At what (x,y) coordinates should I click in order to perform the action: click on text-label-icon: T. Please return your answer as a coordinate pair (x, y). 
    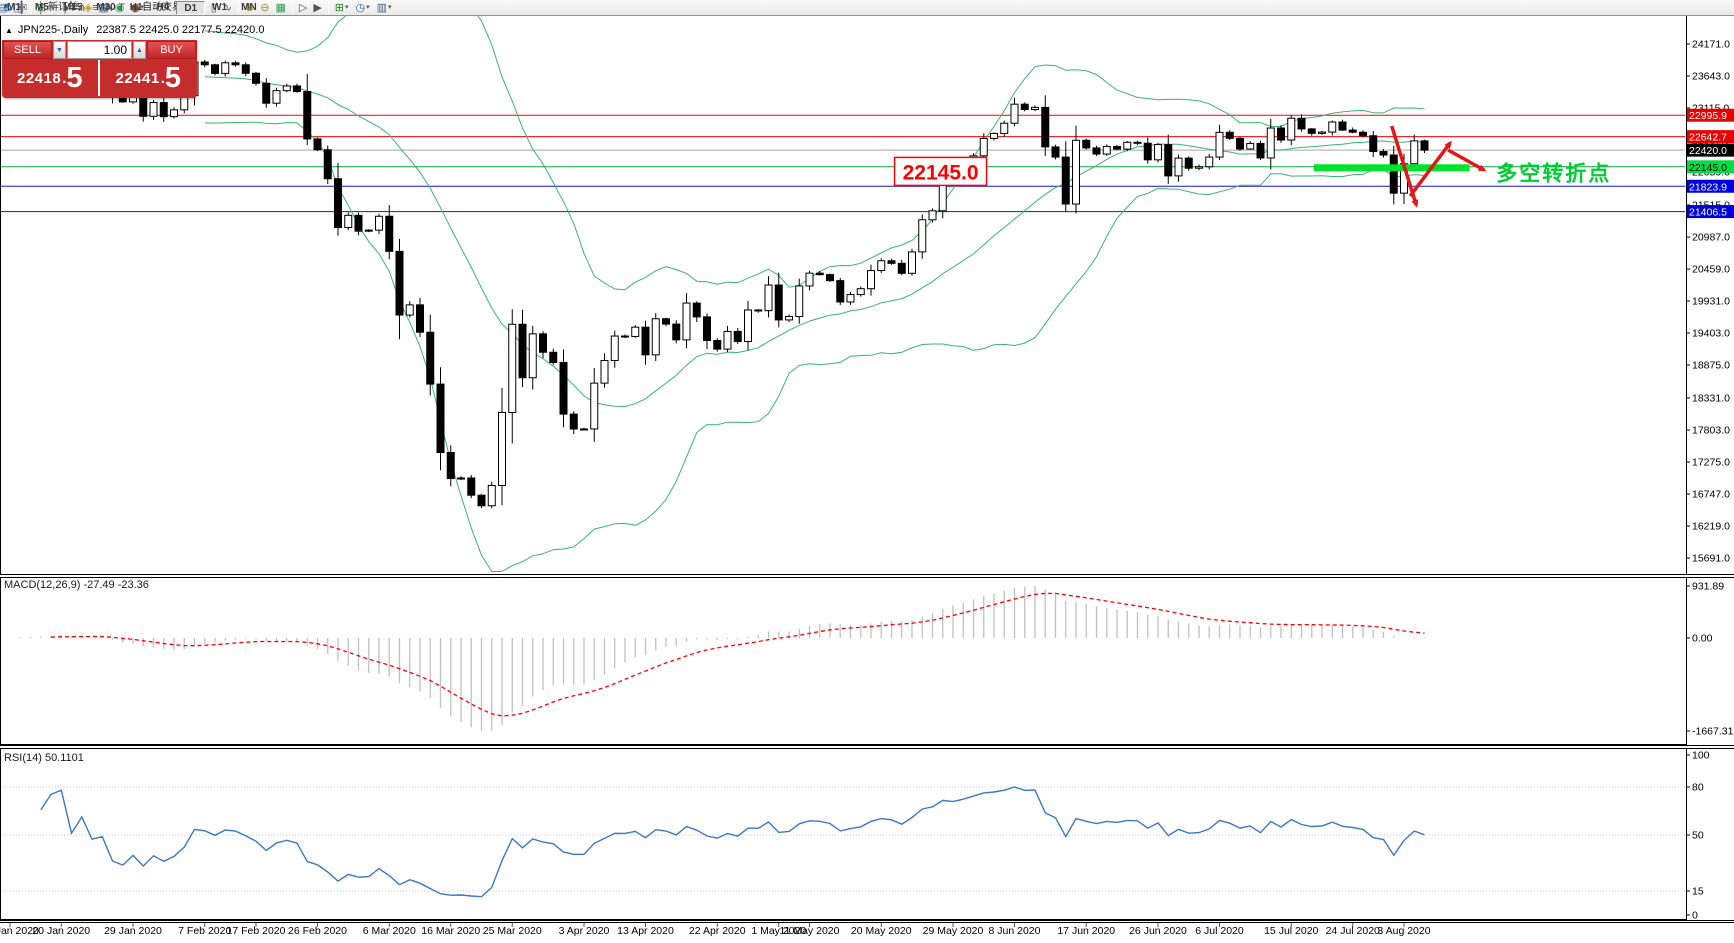
    Looking at the image, I should click on (121, 8).